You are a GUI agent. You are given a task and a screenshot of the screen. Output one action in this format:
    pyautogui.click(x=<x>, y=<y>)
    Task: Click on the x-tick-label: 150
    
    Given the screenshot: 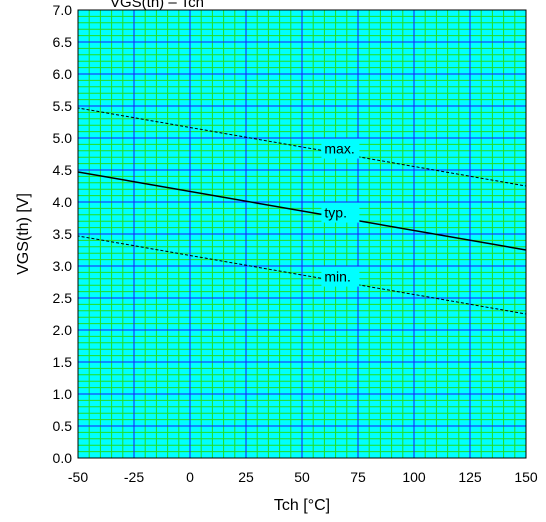 What is the action you would take?
    pyautogui.click(x=526, y=477)
    